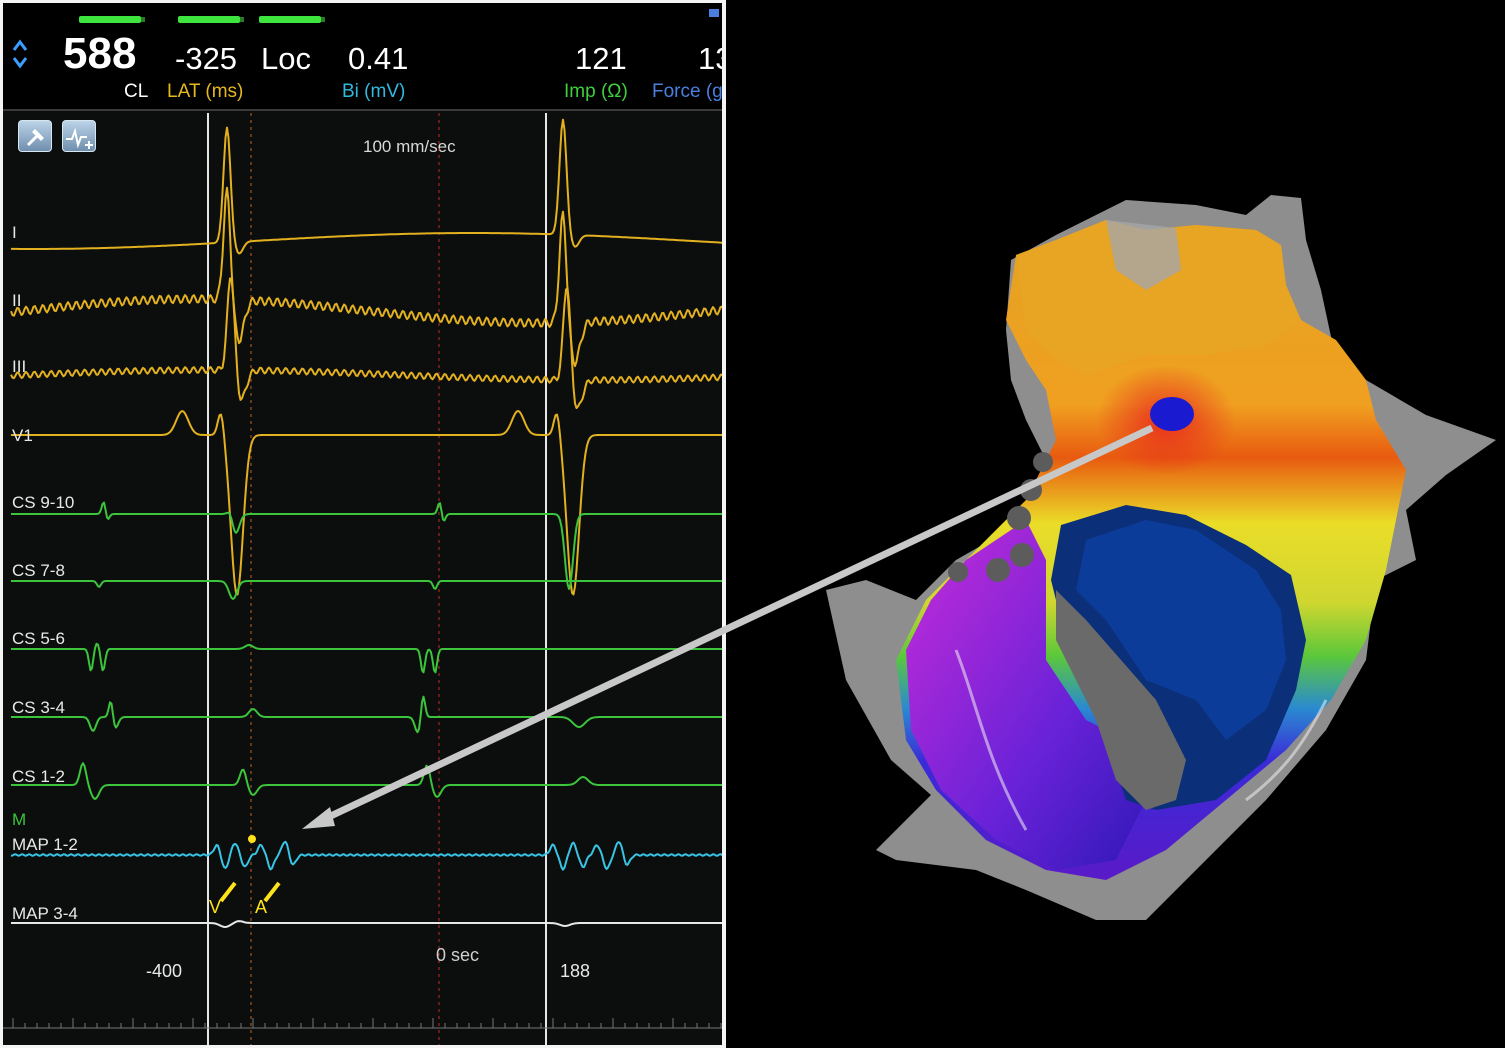  What do you see at coordinates (38, 707) in the screenshot?
I see `channel-label: CS 3-4` at bounding box center [38, 707].